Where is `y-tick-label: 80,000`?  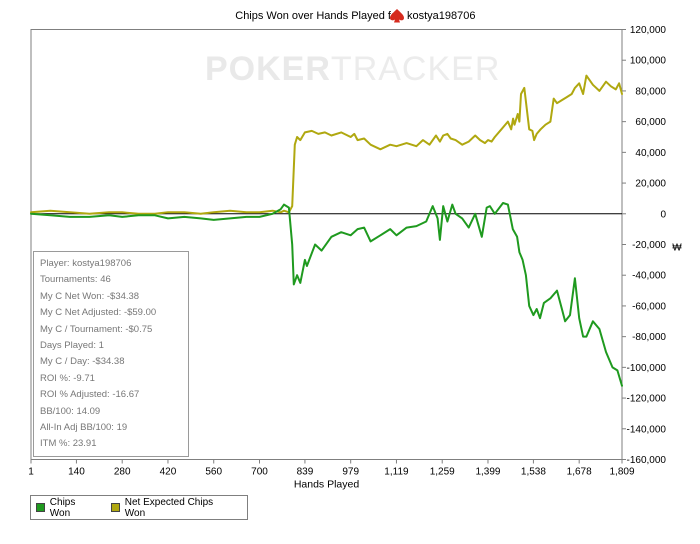
y-tick-label: 80,000 is located at coordinates (650, 91).